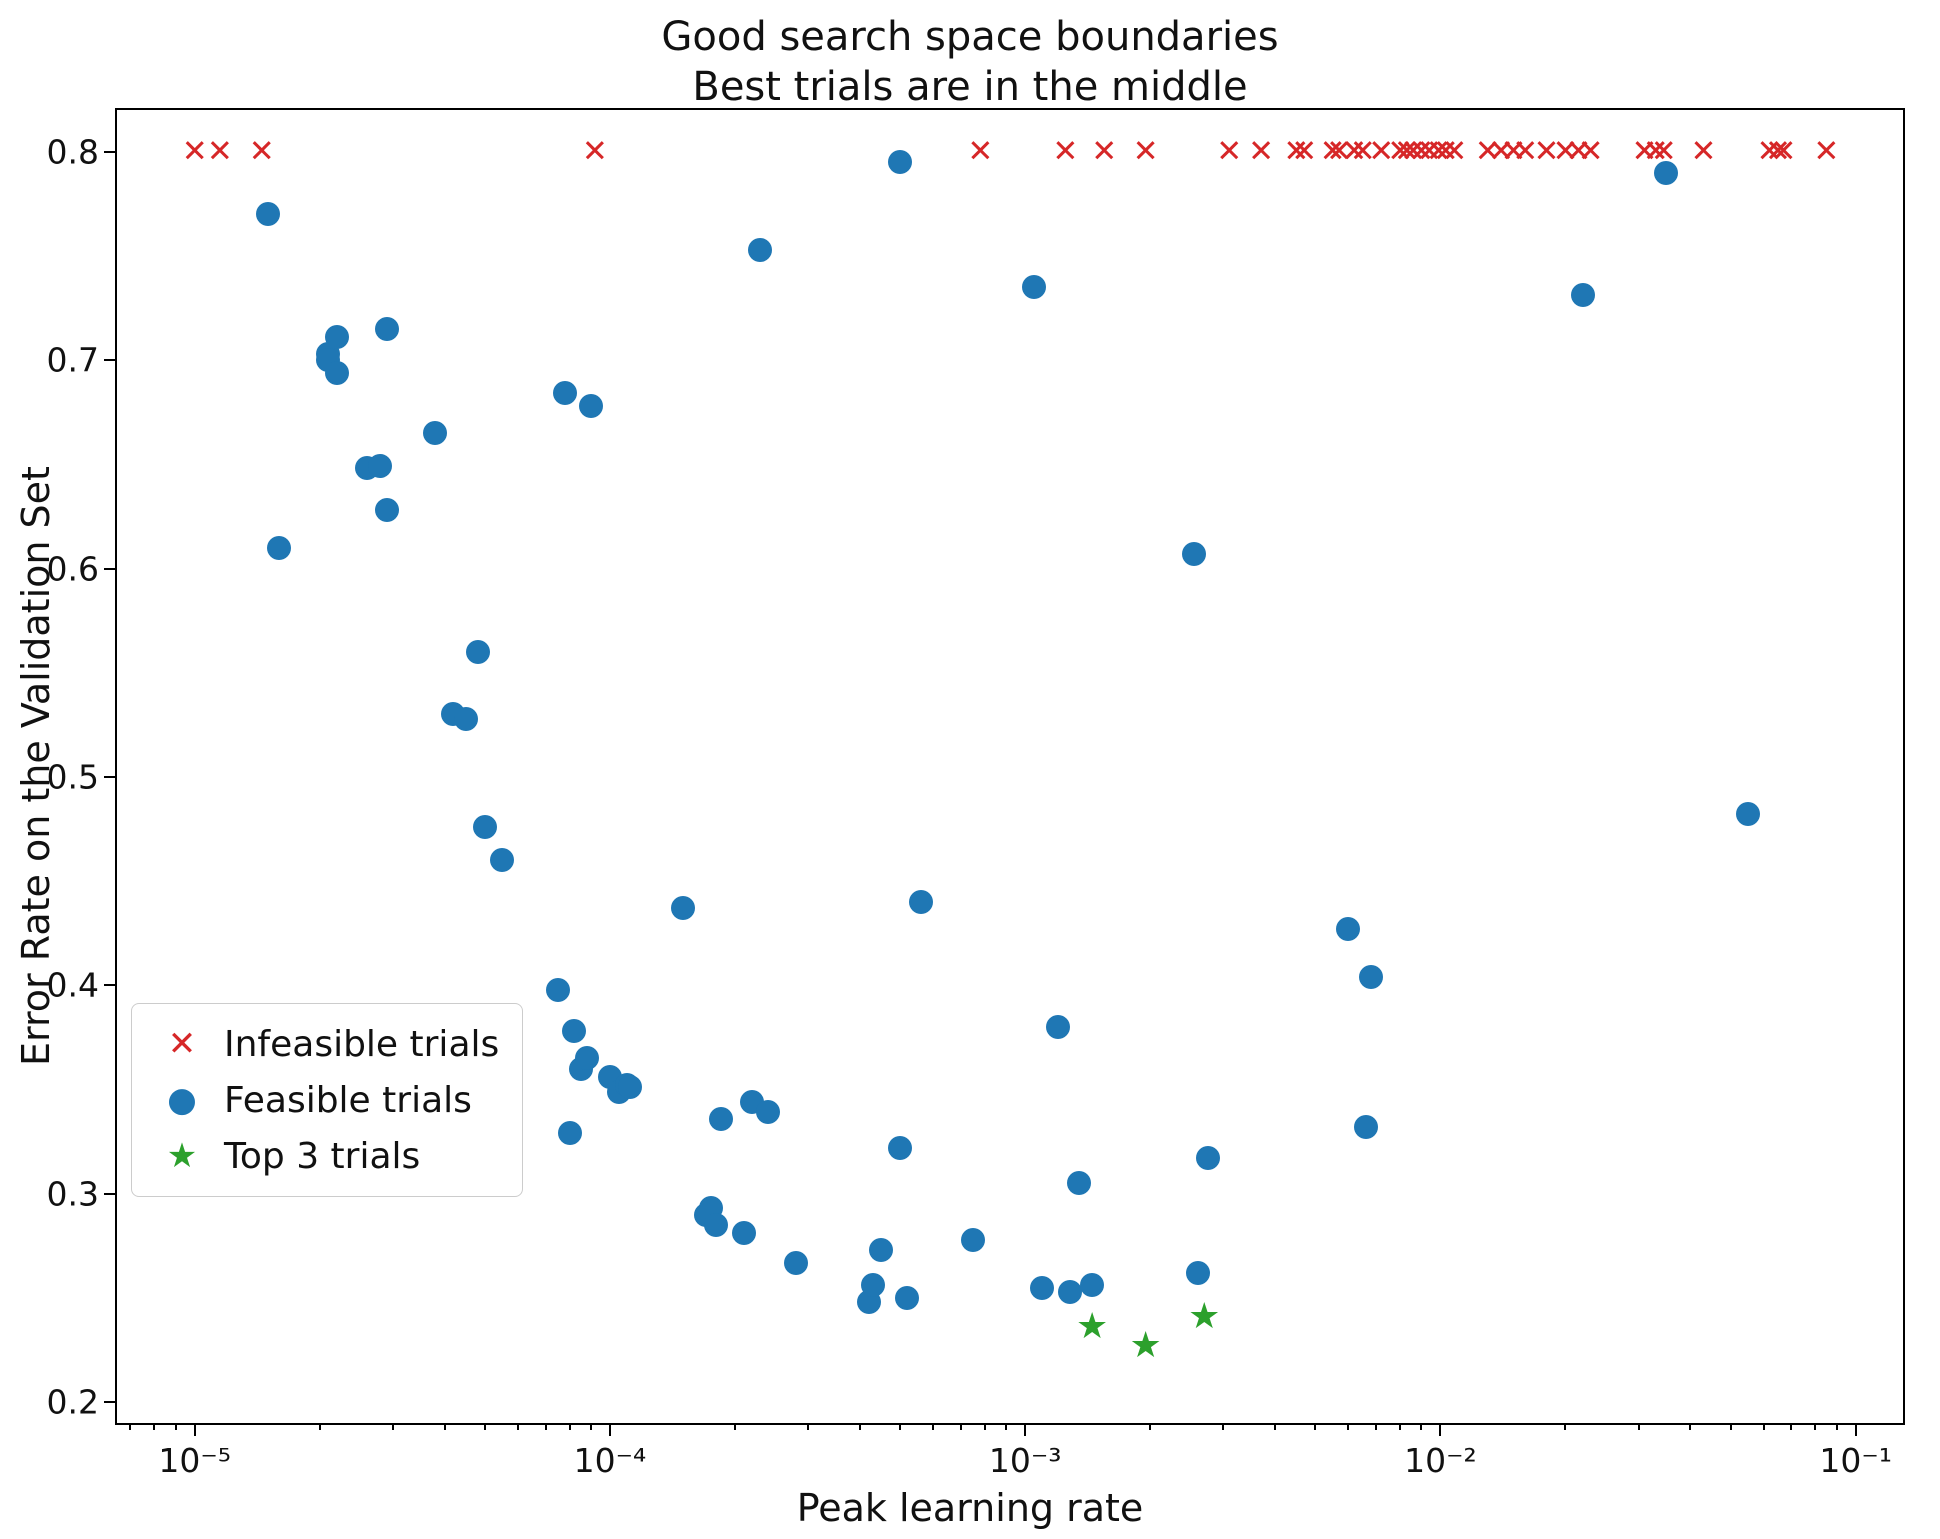 The image size is (1940, 1539). What do you see at coordinates (182, 1100) in the screenshot?
I see `circle-marker-icon: ●` at bounding box center [182, 1100].